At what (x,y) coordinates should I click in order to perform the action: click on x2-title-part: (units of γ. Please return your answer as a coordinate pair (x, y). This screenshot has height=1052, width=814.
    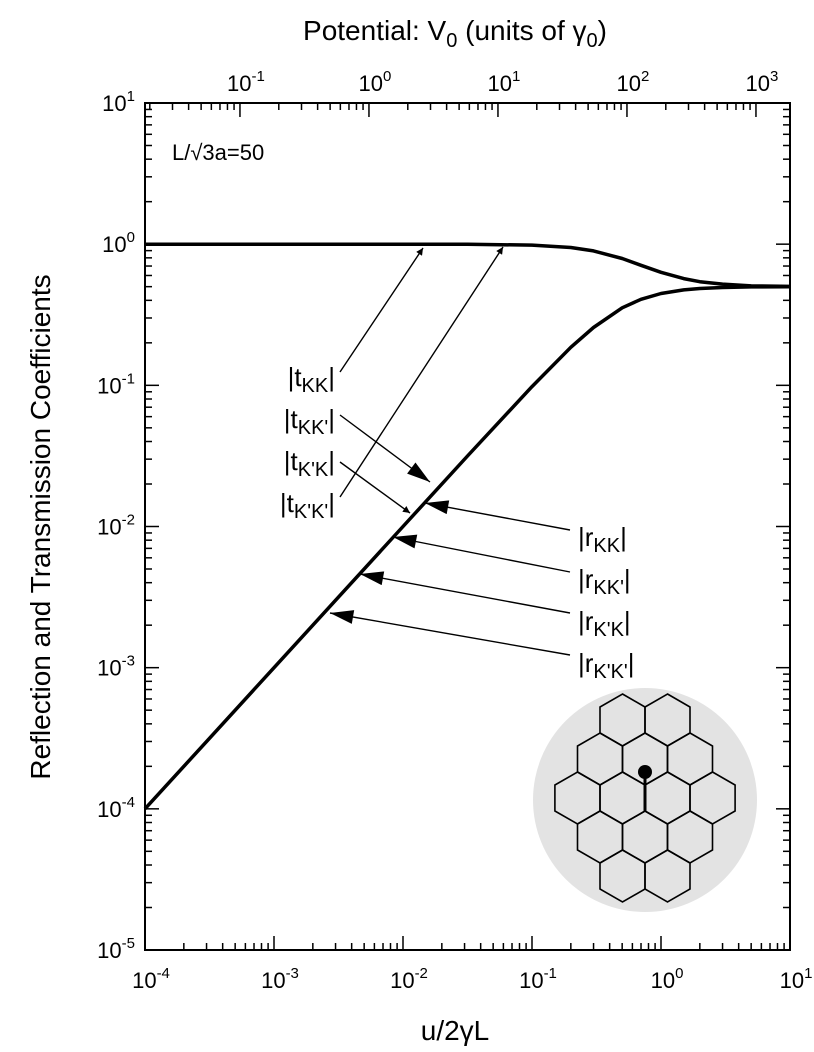
    Looking at the image, I should click on (521, 30).